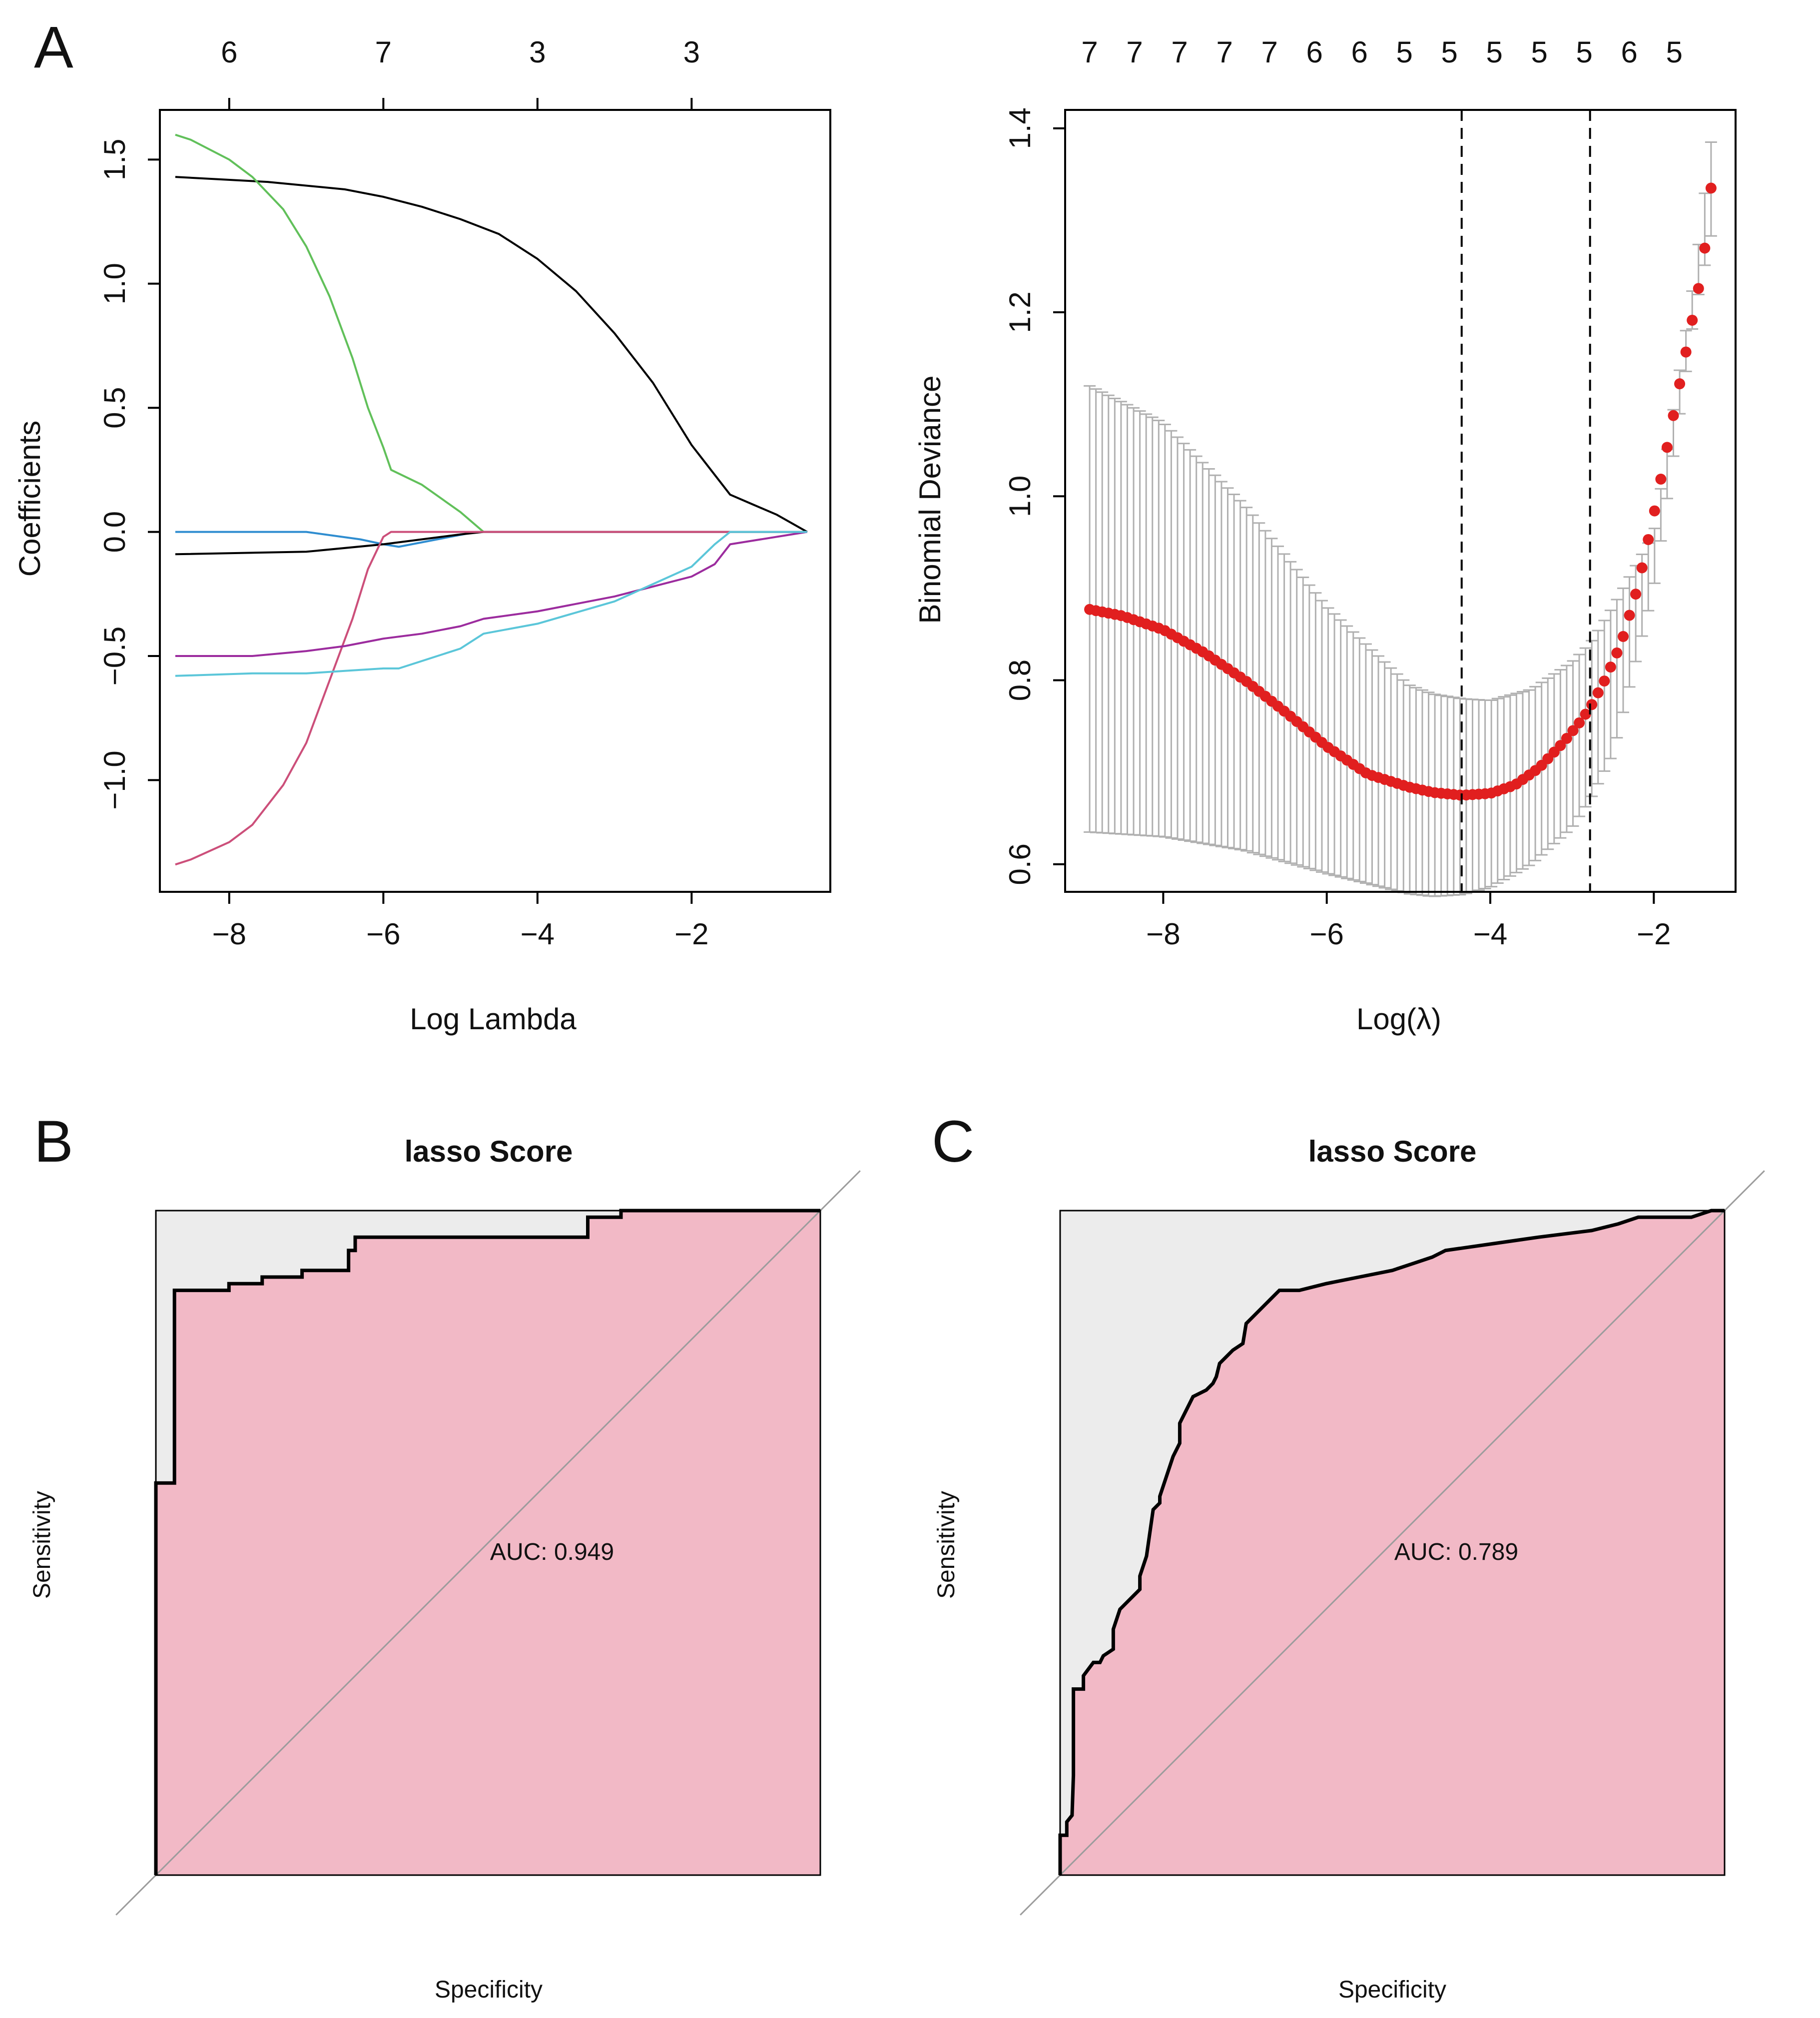 The height and width of the screenshot is (2018, 1820). I want to click on roc-c-ylabel: Sensitivity, so click(946, 1545).